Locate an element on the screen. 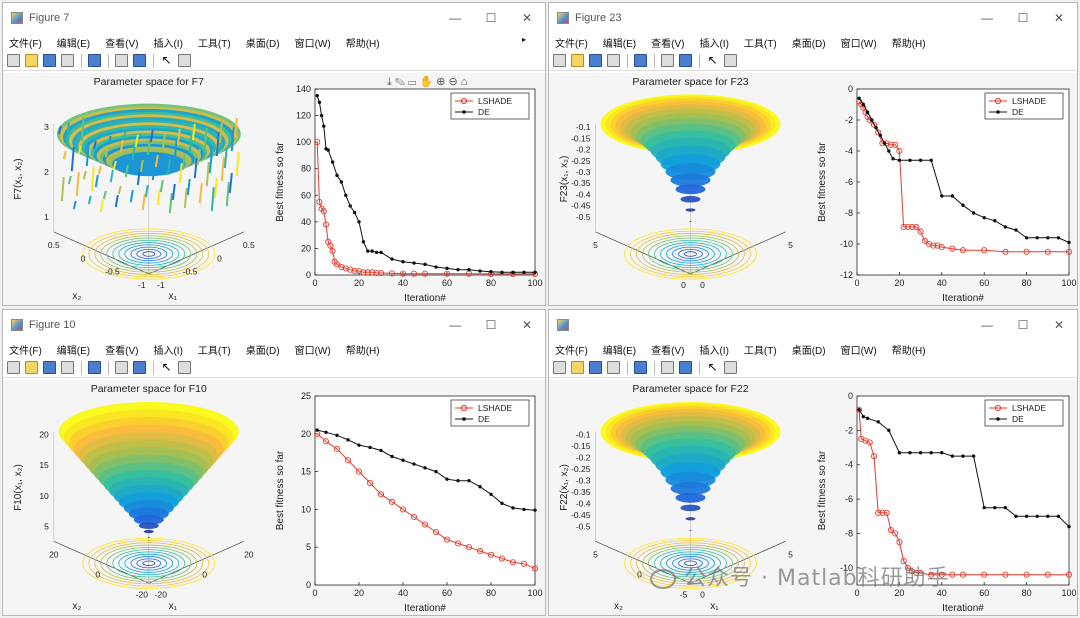 The width and height of the screenshot is (1080, 618). watermark-text: 公众号 · Matlab科研助手 is located at coordinates (817, 578).